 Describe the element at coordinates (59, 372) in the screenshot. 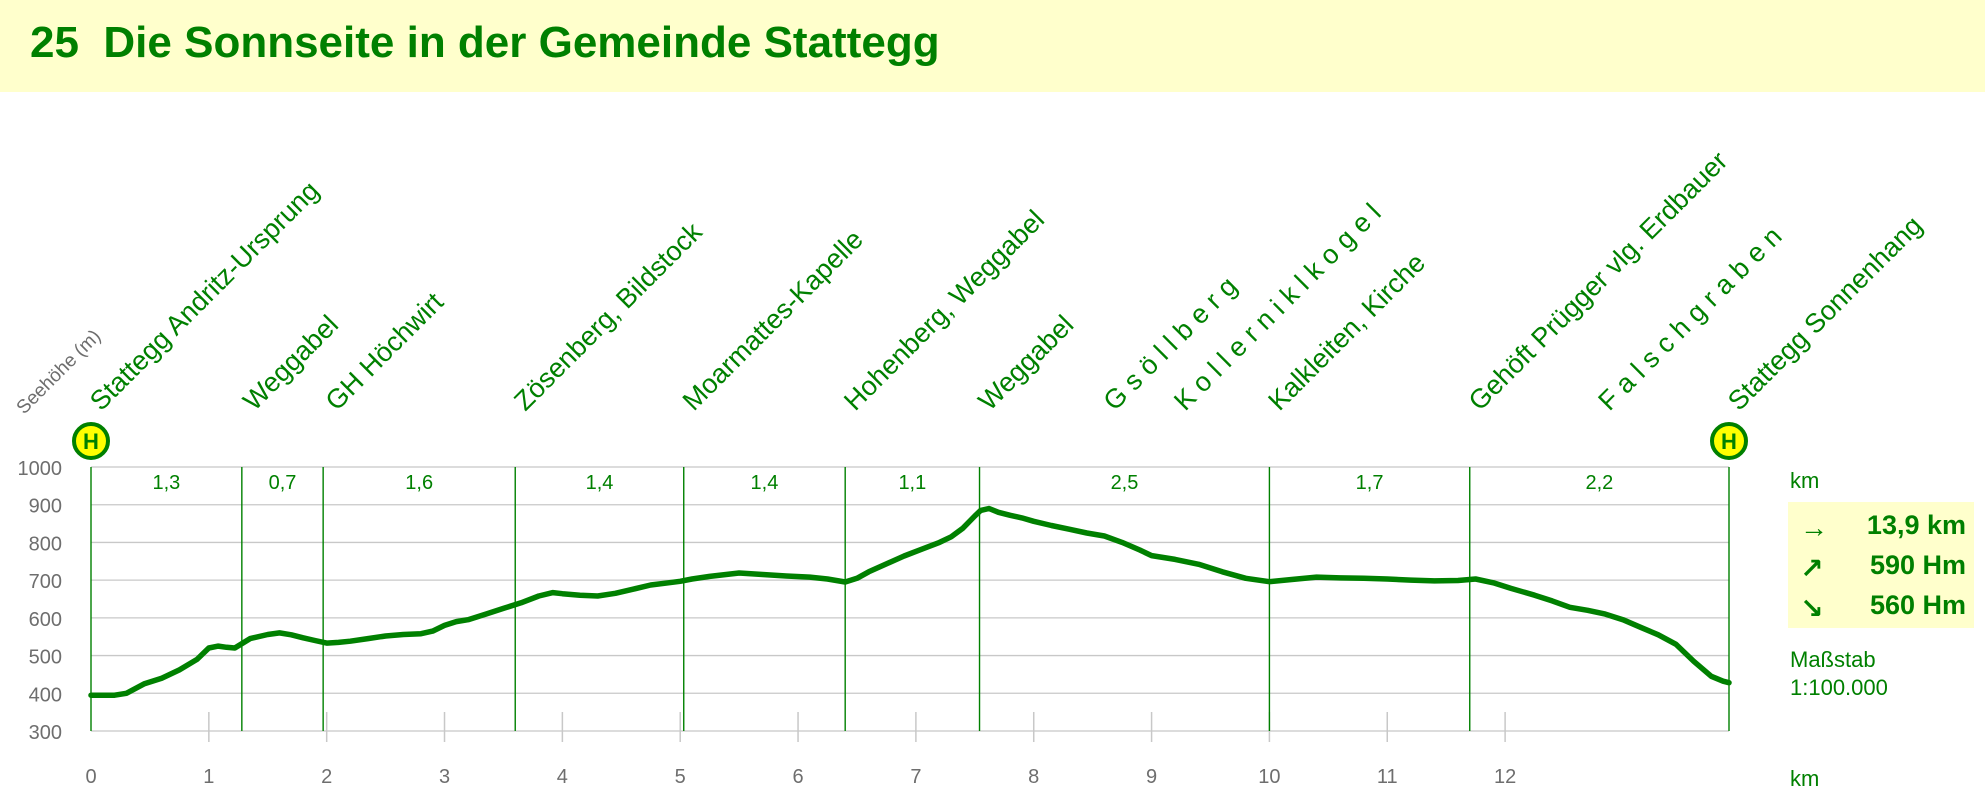

I see `y-axis-label: Seehöhe (m)` at that location.